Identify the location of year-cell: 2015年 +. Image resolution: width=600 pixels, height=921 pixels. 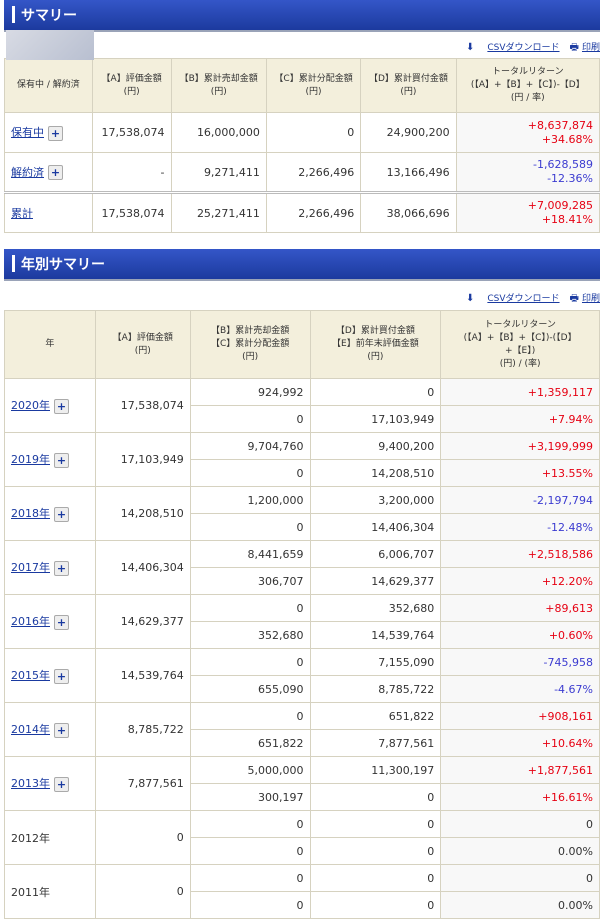
(50, 675).